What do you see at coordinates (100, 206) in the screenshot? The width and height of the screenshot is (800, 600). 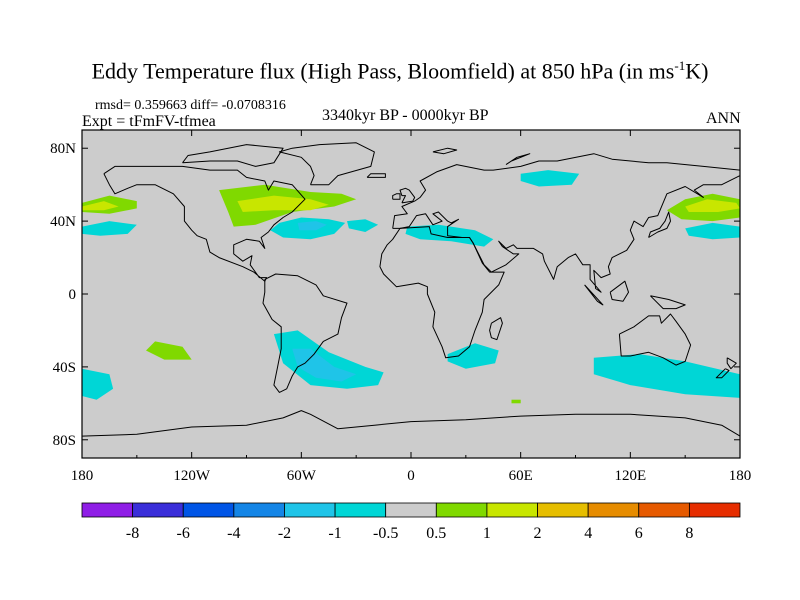 I see `anomaly-north-pacific-east-positive-core` at bounding box center [100, 206].